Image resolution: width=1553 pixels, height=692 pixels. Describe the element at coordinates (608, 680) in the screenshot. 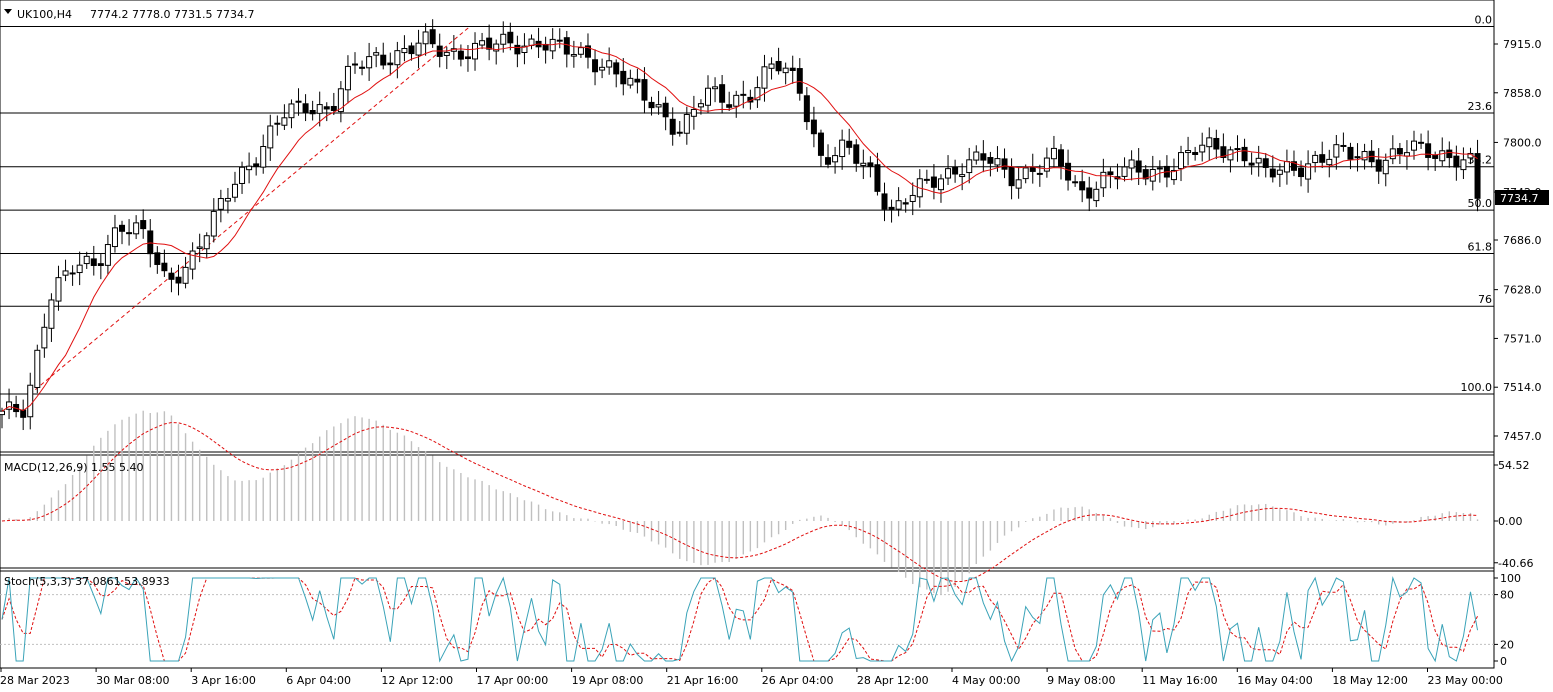

I see `time-tick-label: 19 Apr 08:00` at that location.